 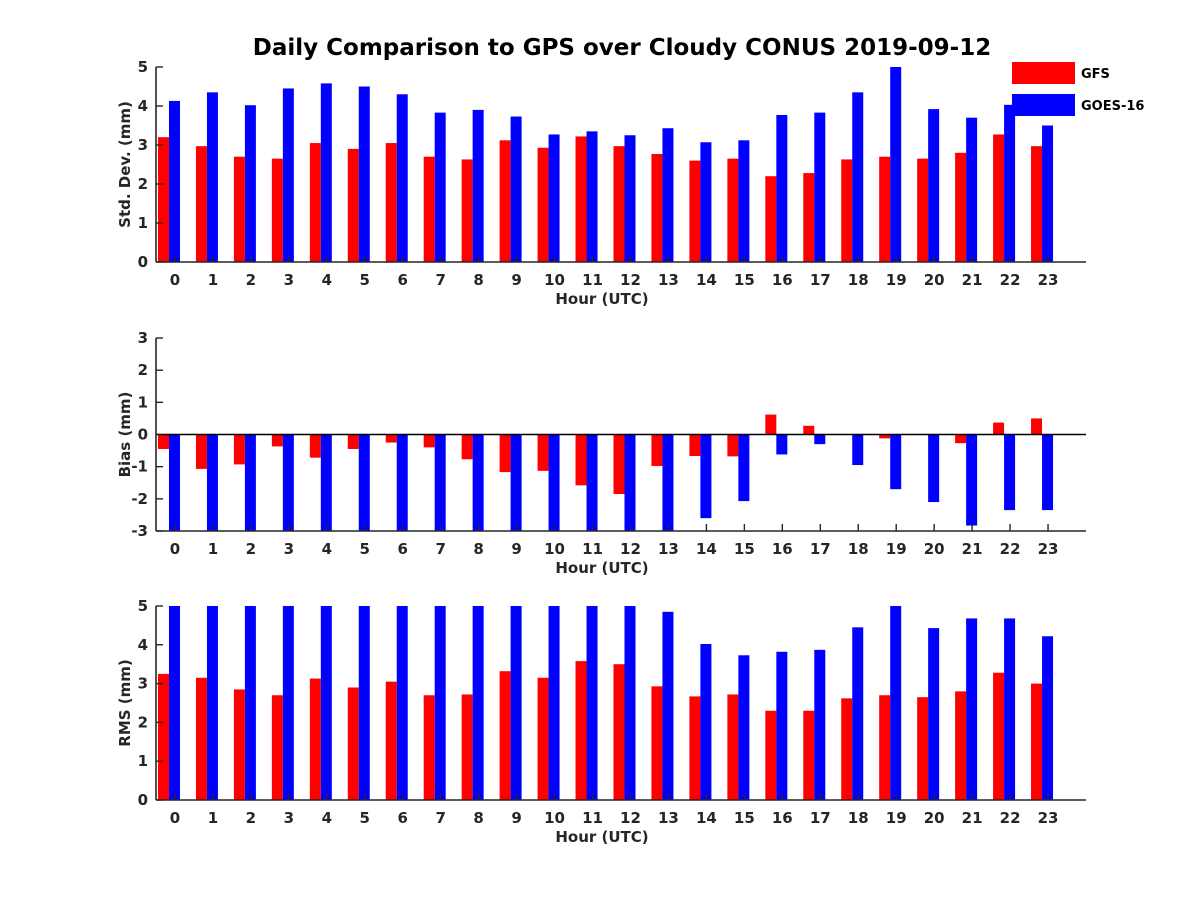 What do you see at coordinates (175, 549) in the screenshot?
I see `x-tick-label: 0` at bounding box center [175, 549].